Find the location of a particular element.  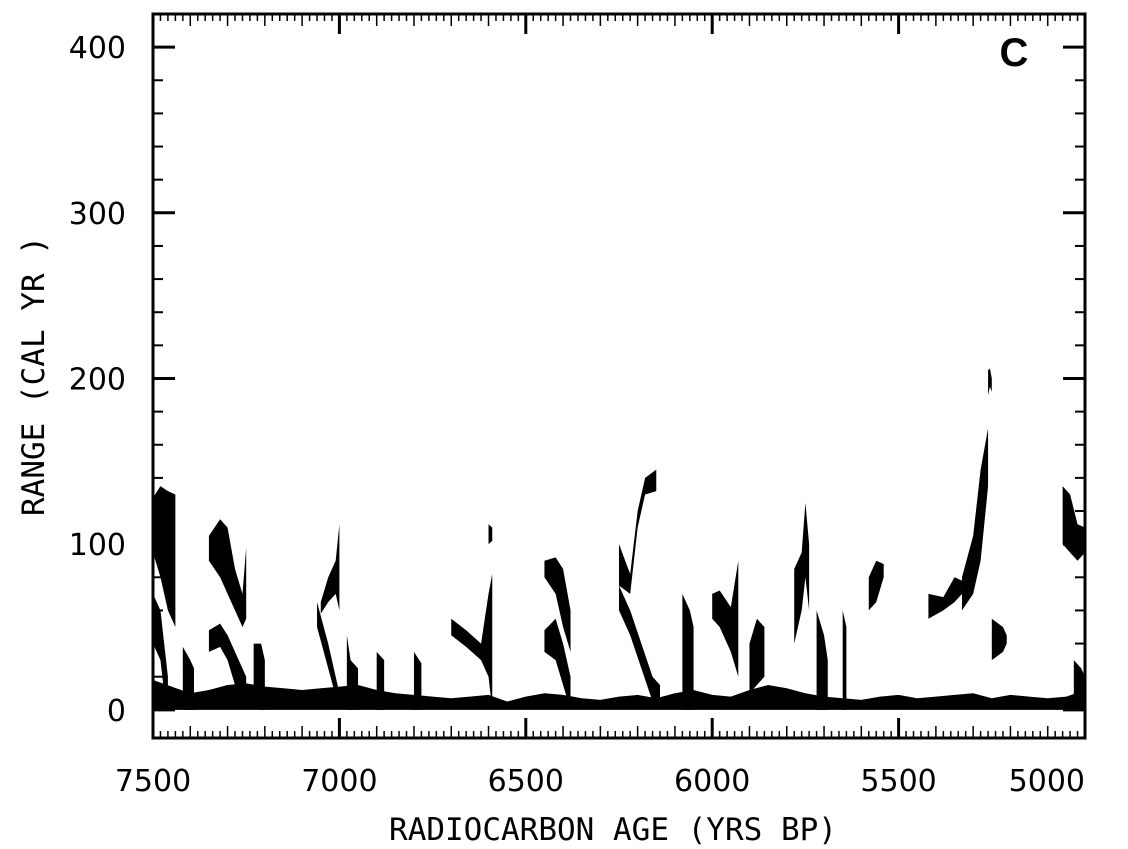

y-tick-label: 400 is located at coordinates (97, 48).